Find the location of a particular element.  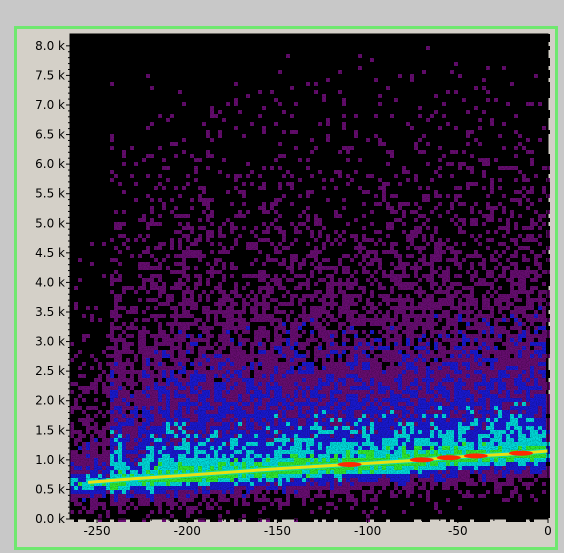

y-tick-label: 8.0 k is located at coordinates (50, 46).